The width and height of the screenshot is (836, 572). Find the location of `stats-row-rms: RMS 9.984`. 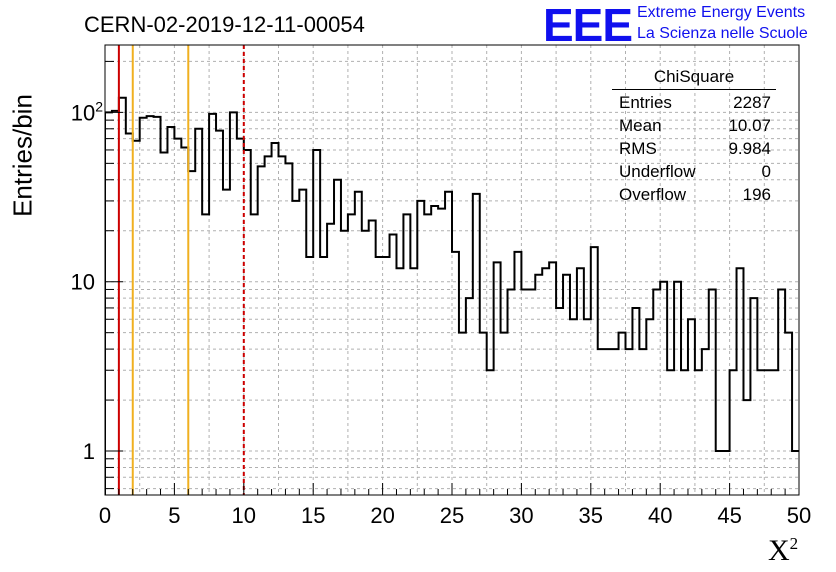

stats-row-rms: RMS 9.984 is located at coordinates (695, 149).